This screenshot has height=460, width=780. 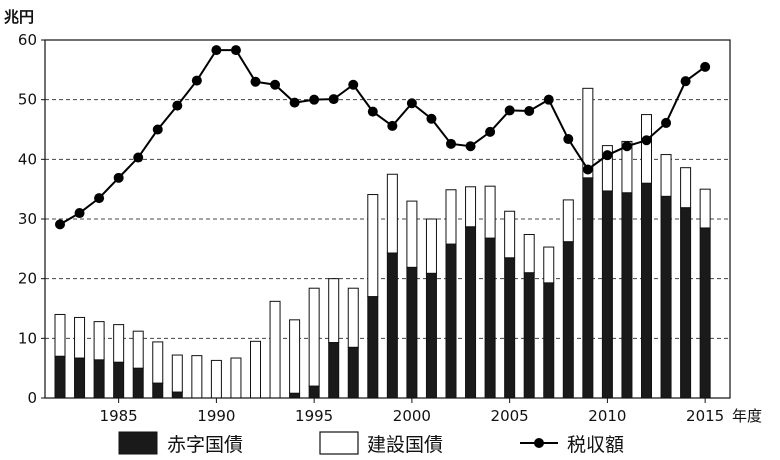 What do you see at coordinates (99, 379) in the screenshot?
I see `bar-deficit-bond-1984` at bounding box center [99, 379].